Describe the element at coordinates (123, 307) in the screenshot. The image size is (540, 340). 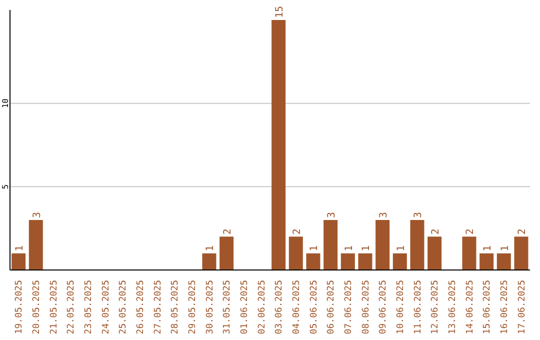
I see `x-tick-label: 25.05.2025` at that location.